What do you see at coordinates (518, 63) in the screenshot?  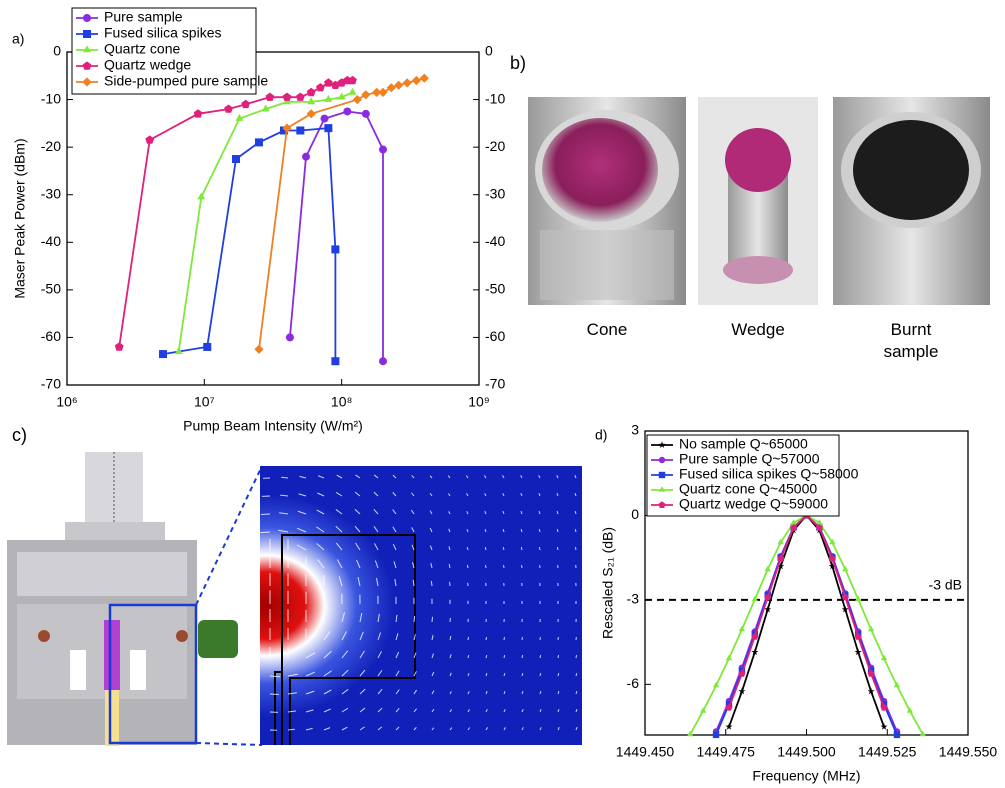 I see `panel-label: b)` at bounding box center [518, 63].